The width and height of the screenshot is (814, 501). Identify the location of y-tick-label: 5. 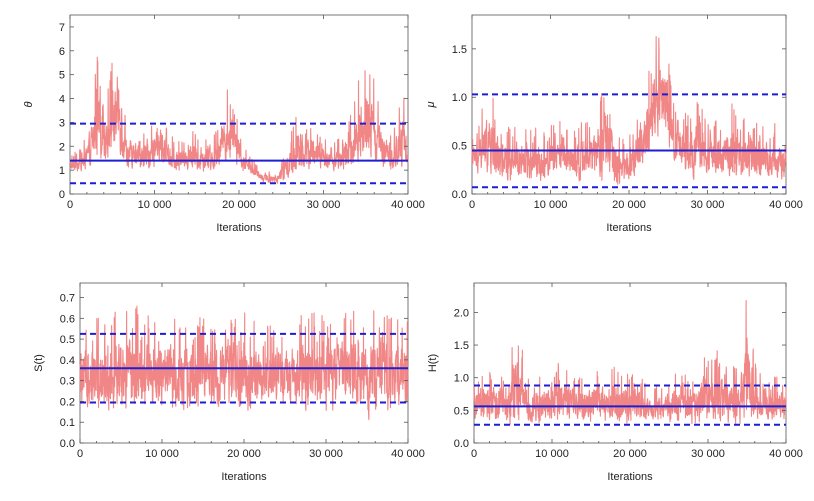
(62, 76).